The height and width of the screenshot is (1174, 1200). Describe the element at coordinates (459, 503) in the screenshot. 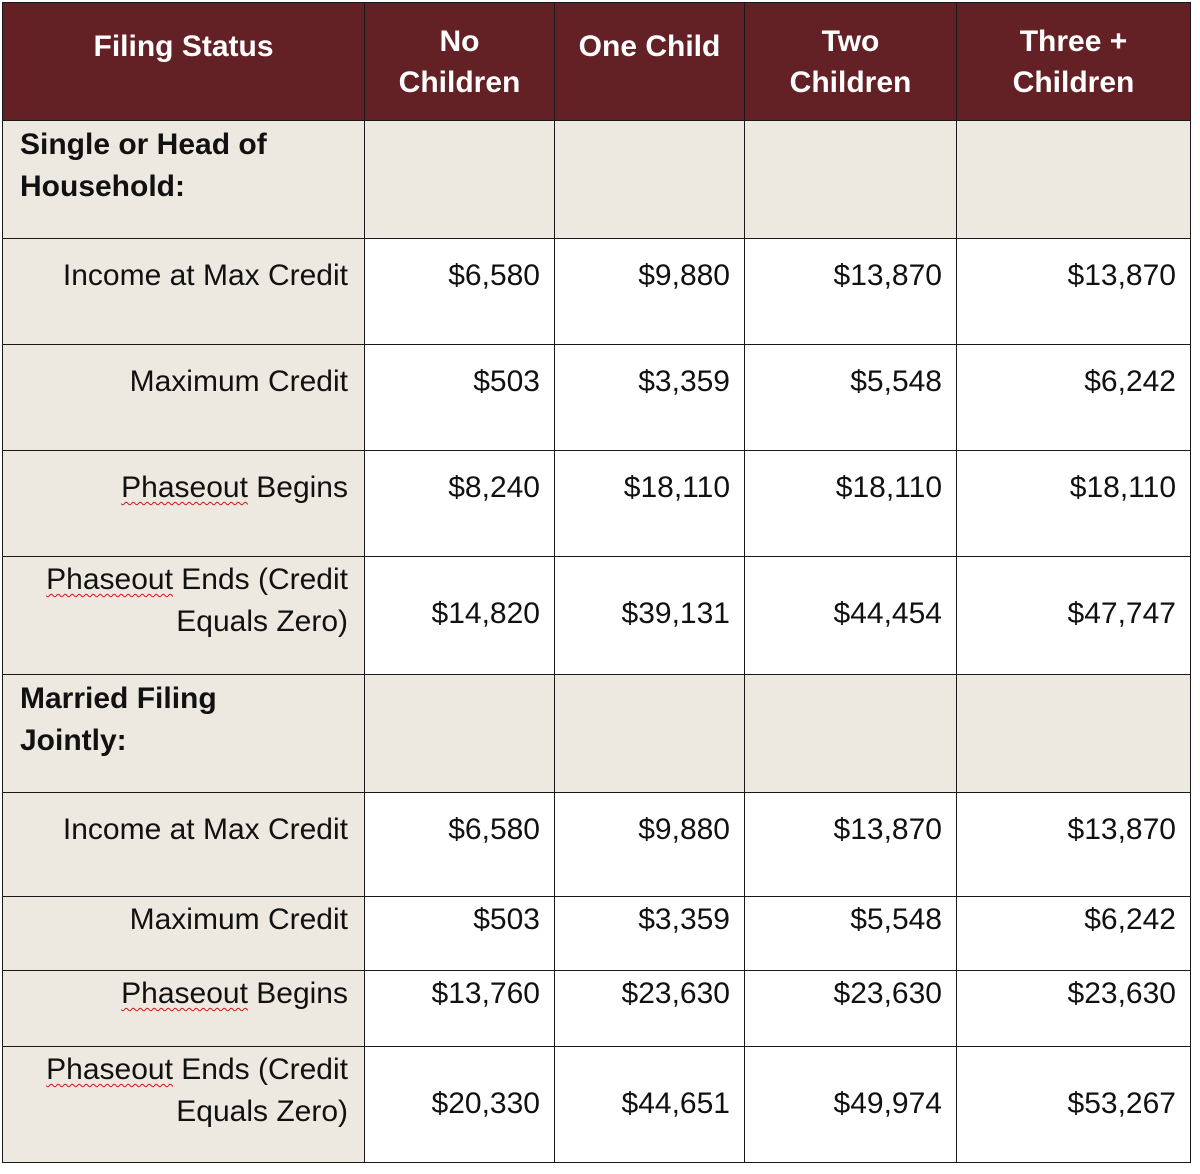

I see `value-cell-no-children: $8,240` at that location.